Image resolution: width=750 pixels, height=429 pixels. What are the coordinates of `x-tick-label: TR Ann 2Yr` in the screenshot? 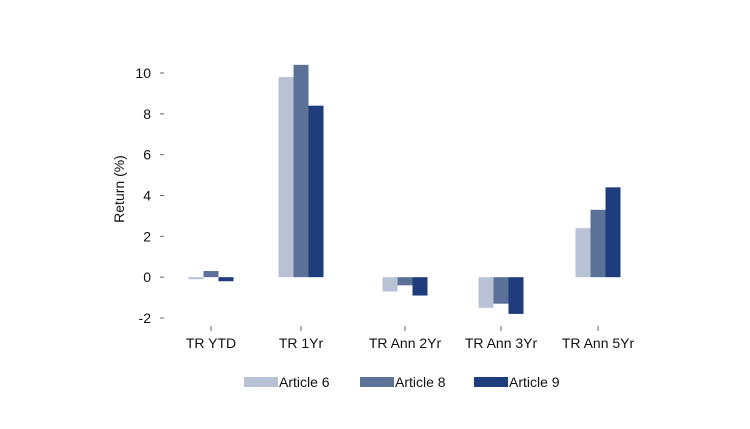 It's located at (405, 343).